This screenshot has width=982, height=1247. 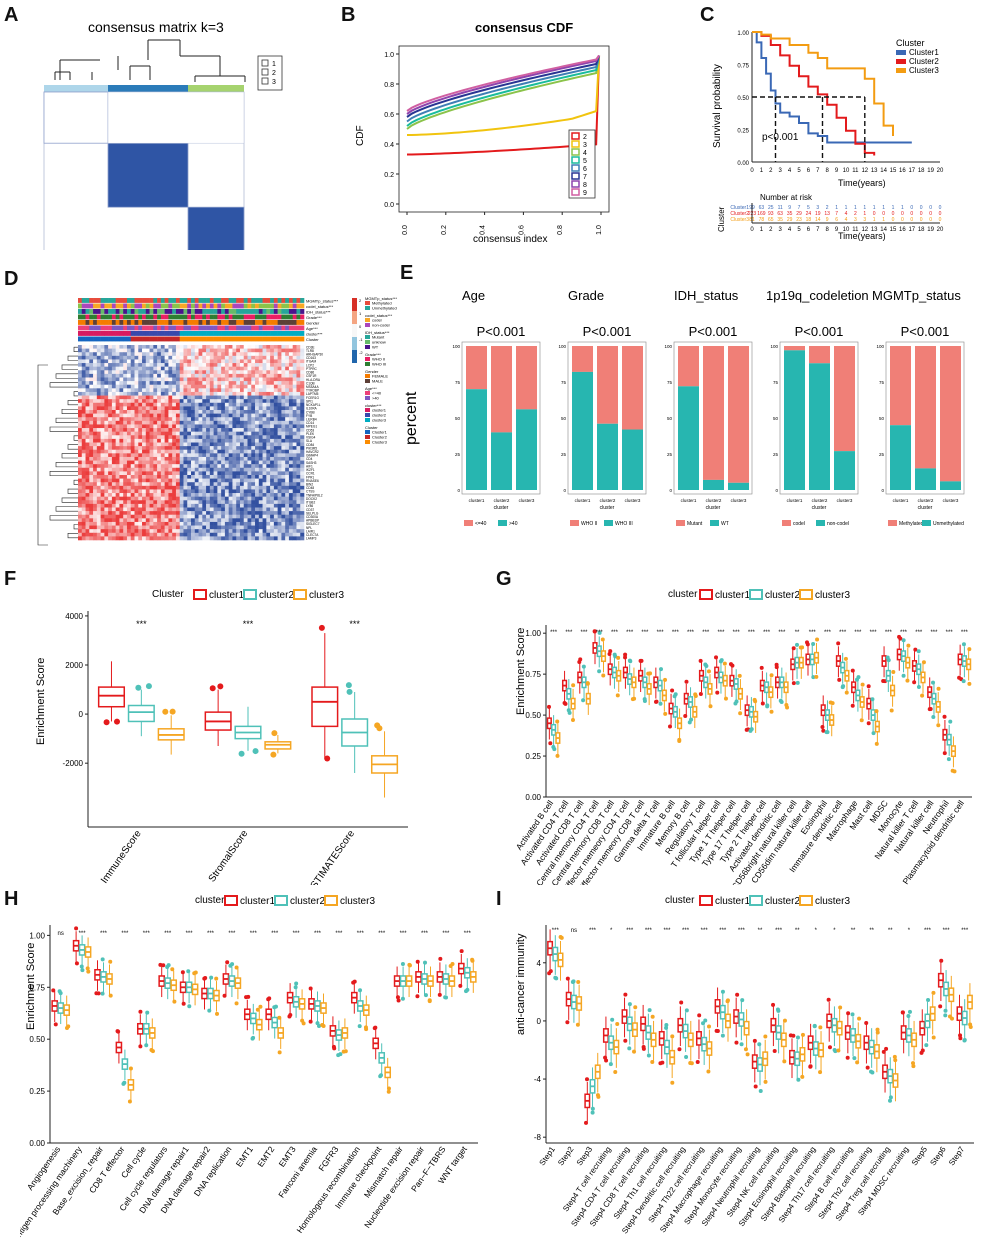 What do you see at coordinates (911, 214) in the screenshot?
I see `risk-value: 0` at bounding box center [911, 214].